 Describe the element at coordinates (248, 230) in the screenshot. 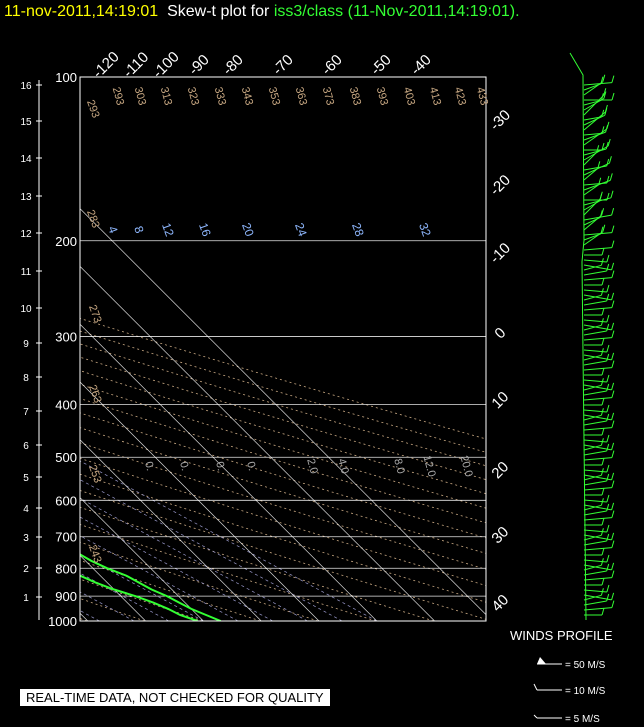

I see `mixing-ratio-label: 20` at that location.